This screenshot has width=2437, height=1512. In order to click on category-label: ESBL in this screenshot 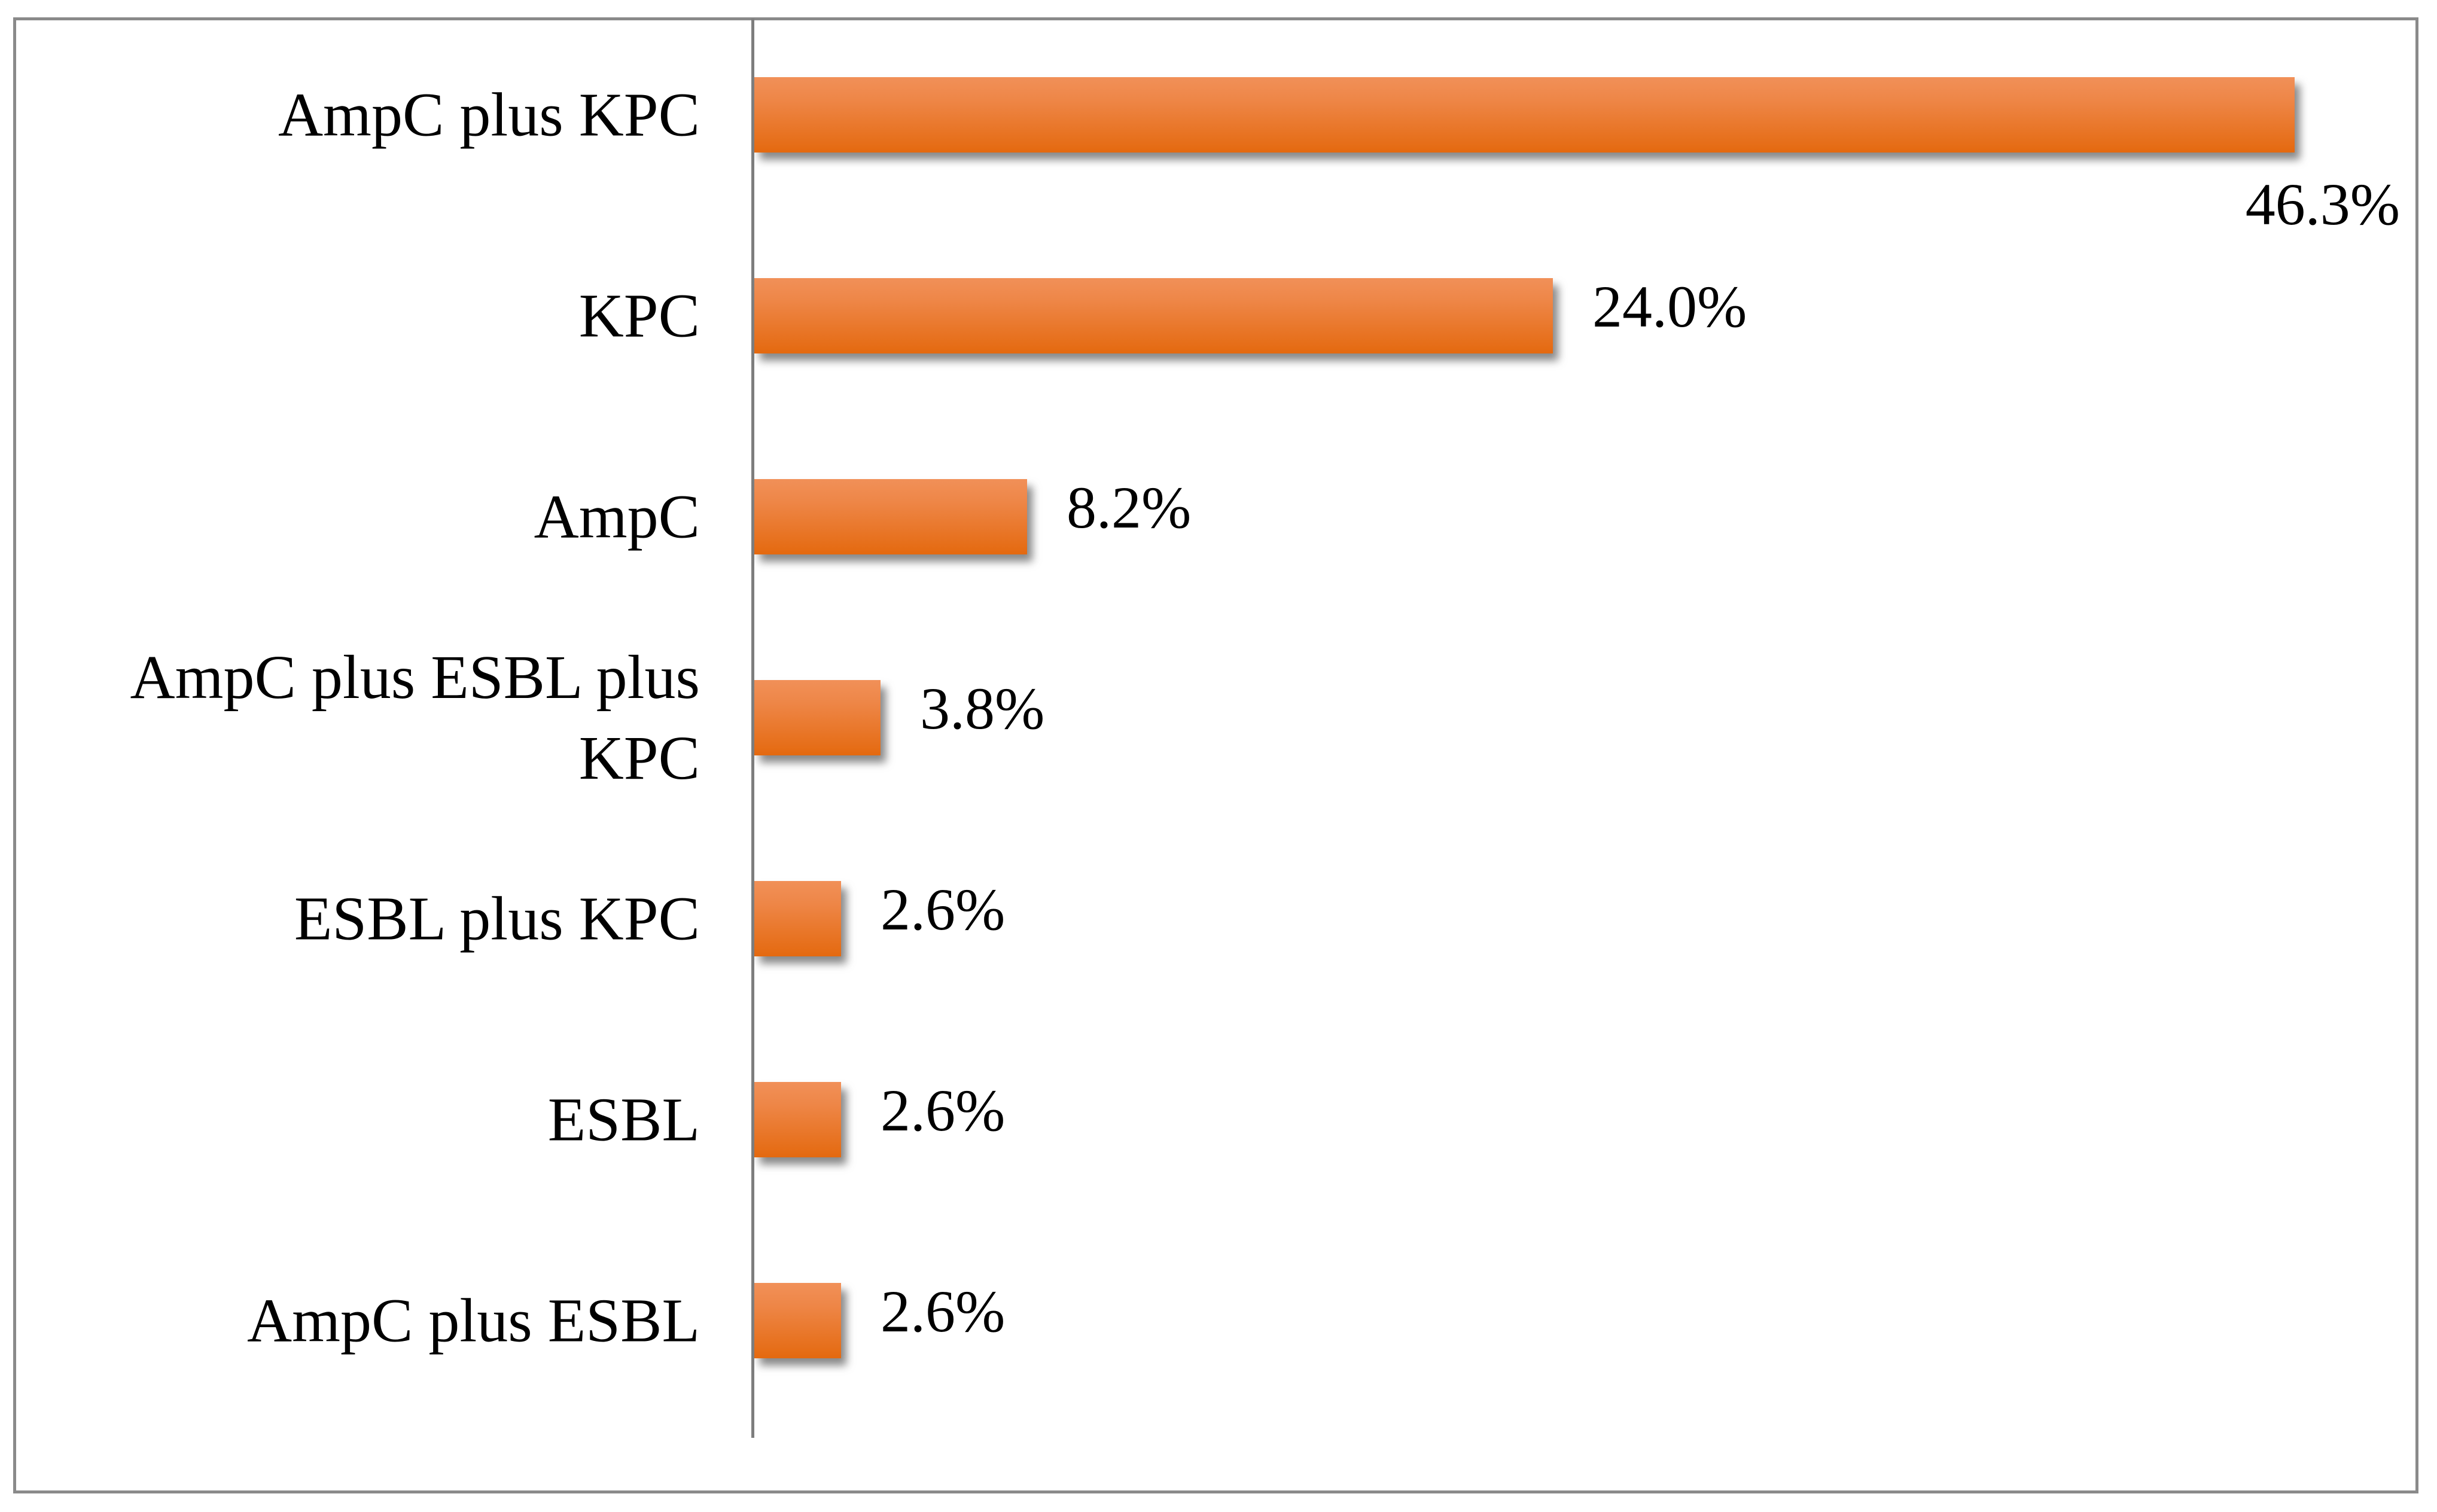, I will do `click(624, 1119)`.